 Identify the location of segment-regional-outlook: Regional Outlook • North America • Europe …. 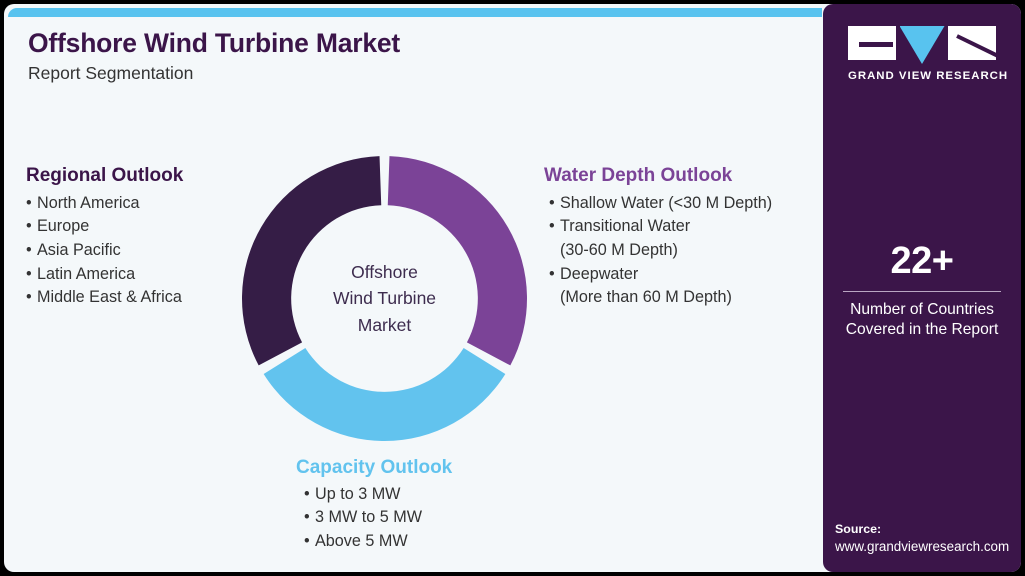
(104, 237).